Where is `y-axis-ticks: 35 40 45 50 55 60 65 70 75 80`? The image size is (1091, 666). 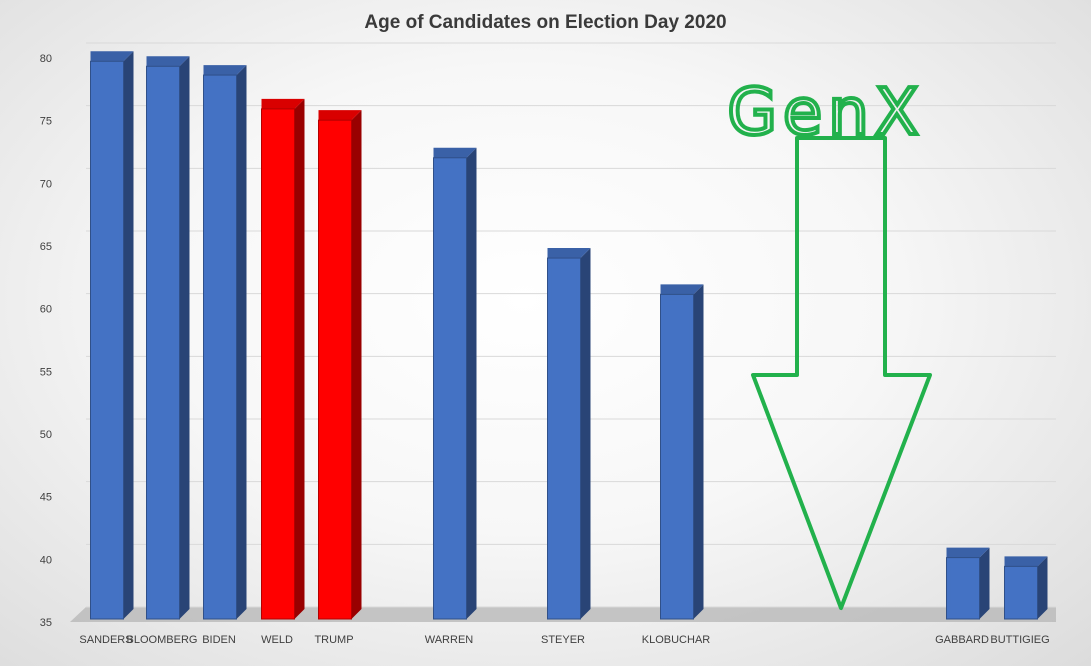 y-axis-ticks: 35 40 45 50 55 60 65 70 75 80 is located at coordinates (46, 341).